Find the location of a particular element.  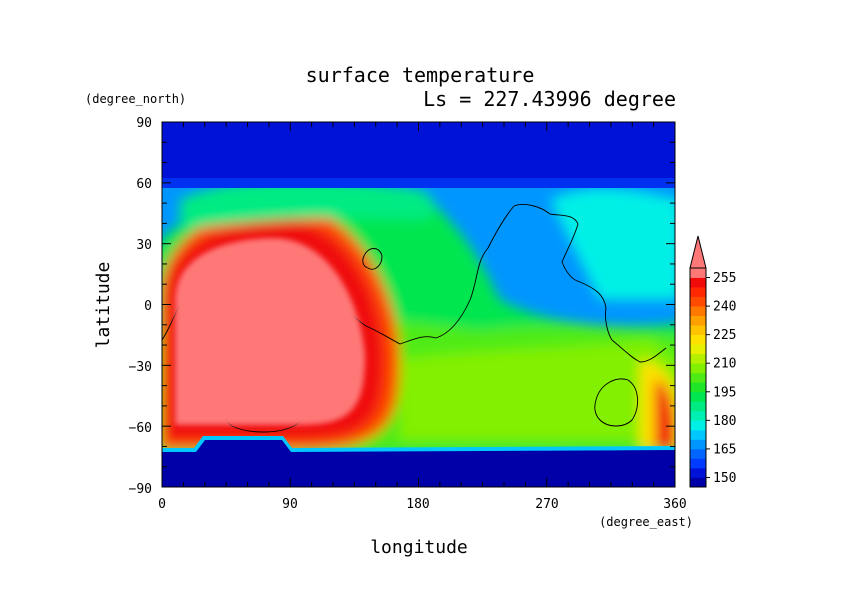

y-tick-label: 60 is located at coordinates (144, 184).